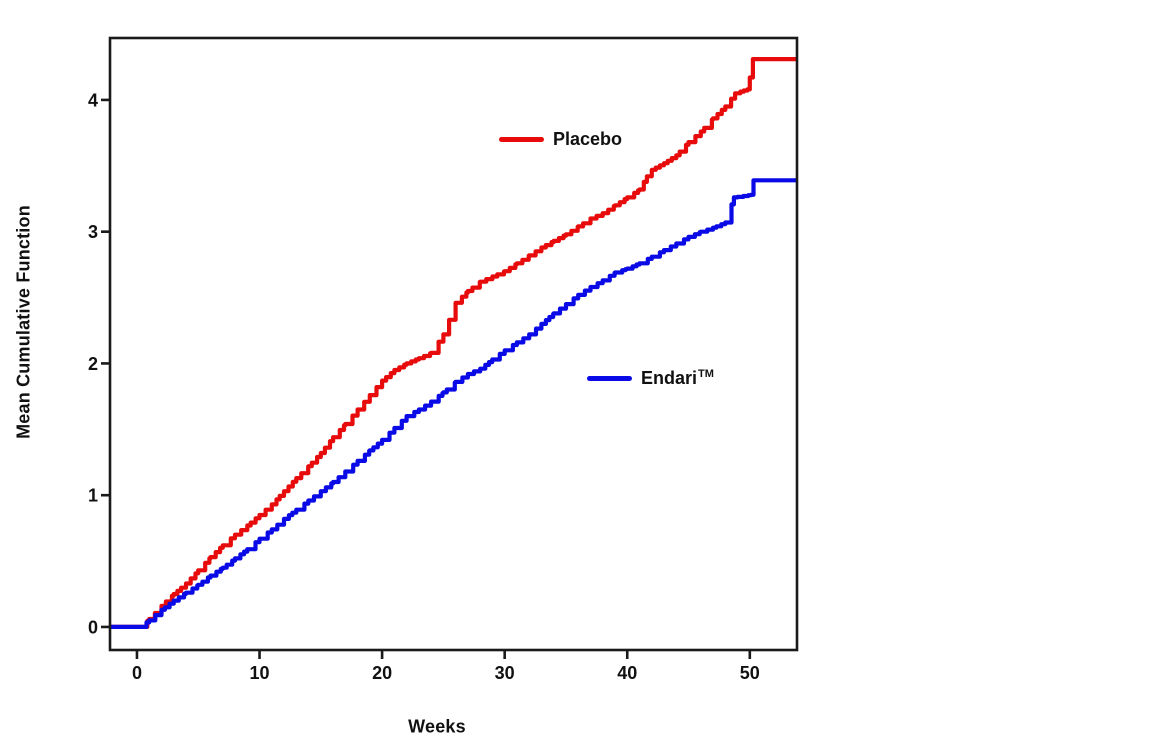 Image resolution: width=1152 pixels, height=756 pixels. Describe the element at coordinates (521, 139) in the screenshot. I see `placebo-line-swatch` at that location.